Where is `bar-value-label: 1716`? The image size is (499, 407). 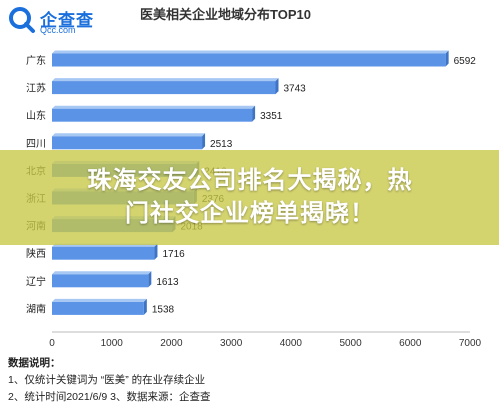
bar-value-label: 1716 is located at coordinates (173, 254).